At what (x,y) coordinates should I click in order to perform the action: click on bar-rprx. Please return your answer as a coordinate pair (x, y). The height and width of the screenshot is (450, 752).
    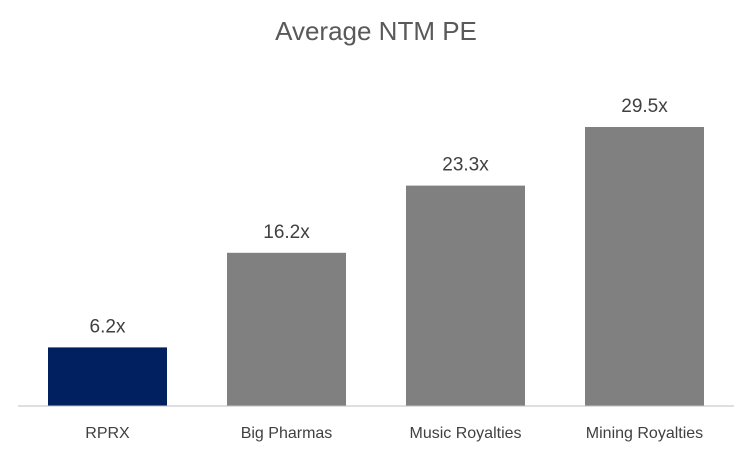
    Looking at the image, I should click on (107, 376).